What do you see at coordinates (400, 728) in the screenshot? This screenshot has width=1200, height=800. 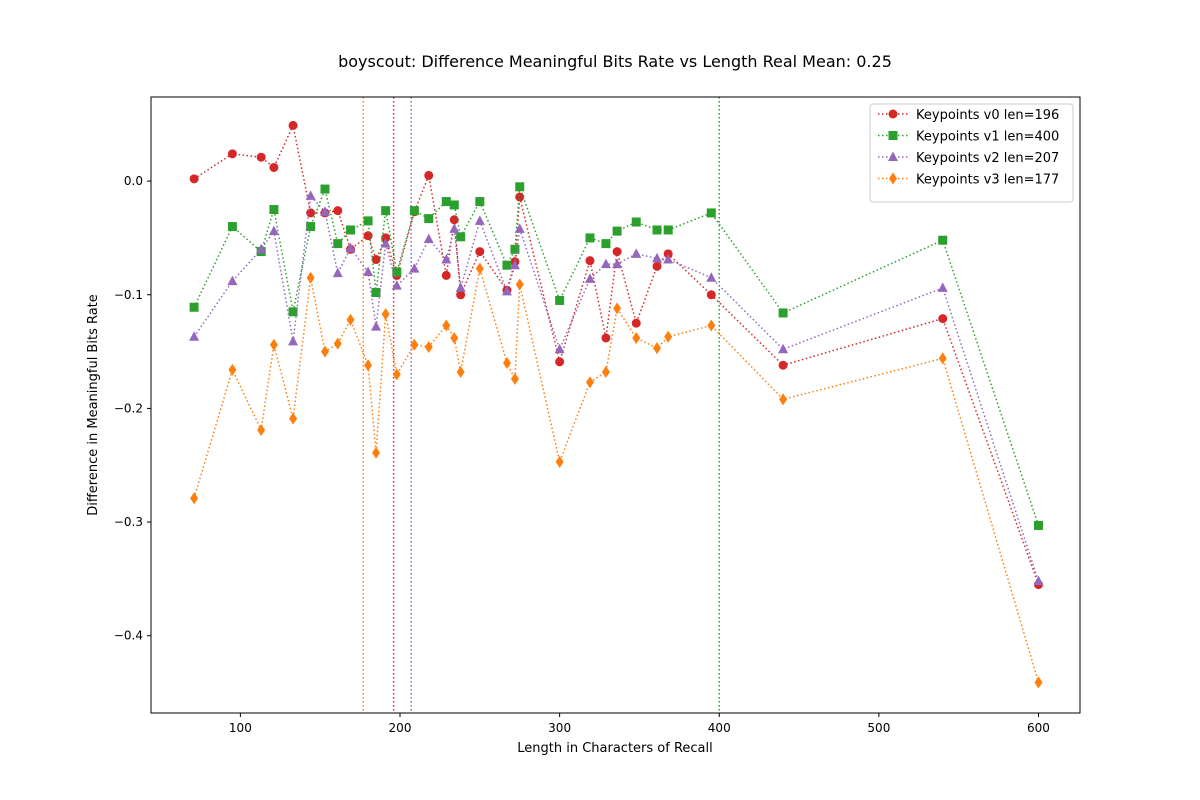 I see `x-tick-label: 200` at bounding box center [400, 728].